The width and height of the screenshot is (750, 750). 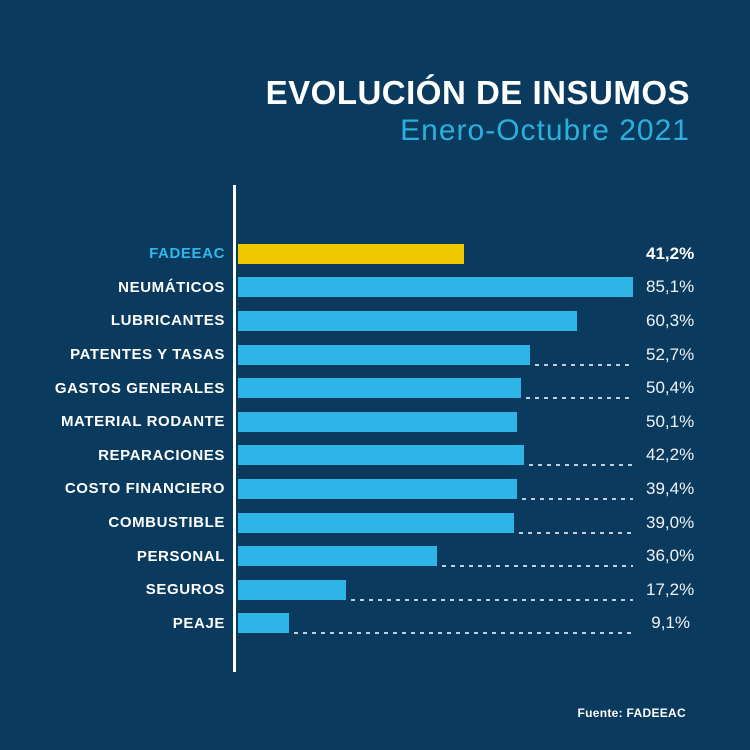 I want to click on chart-row: FADEEAC 41,2%, so click(x=362, y=254).